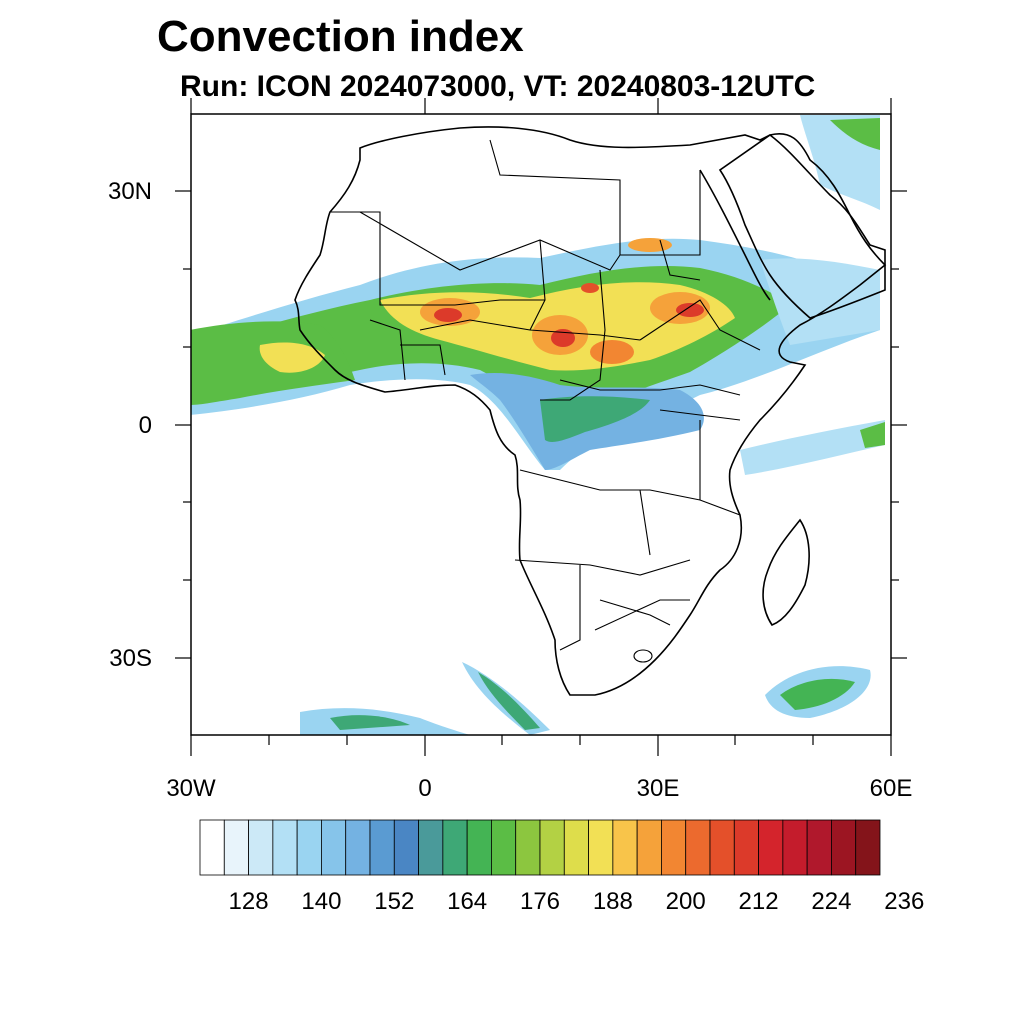 The width and height of the screenshot is (1024, 1024). What do you see at coordinates (758, 901) in the screenshot?
I see `colorbar-label: 212` at bounding box center [758, 901].